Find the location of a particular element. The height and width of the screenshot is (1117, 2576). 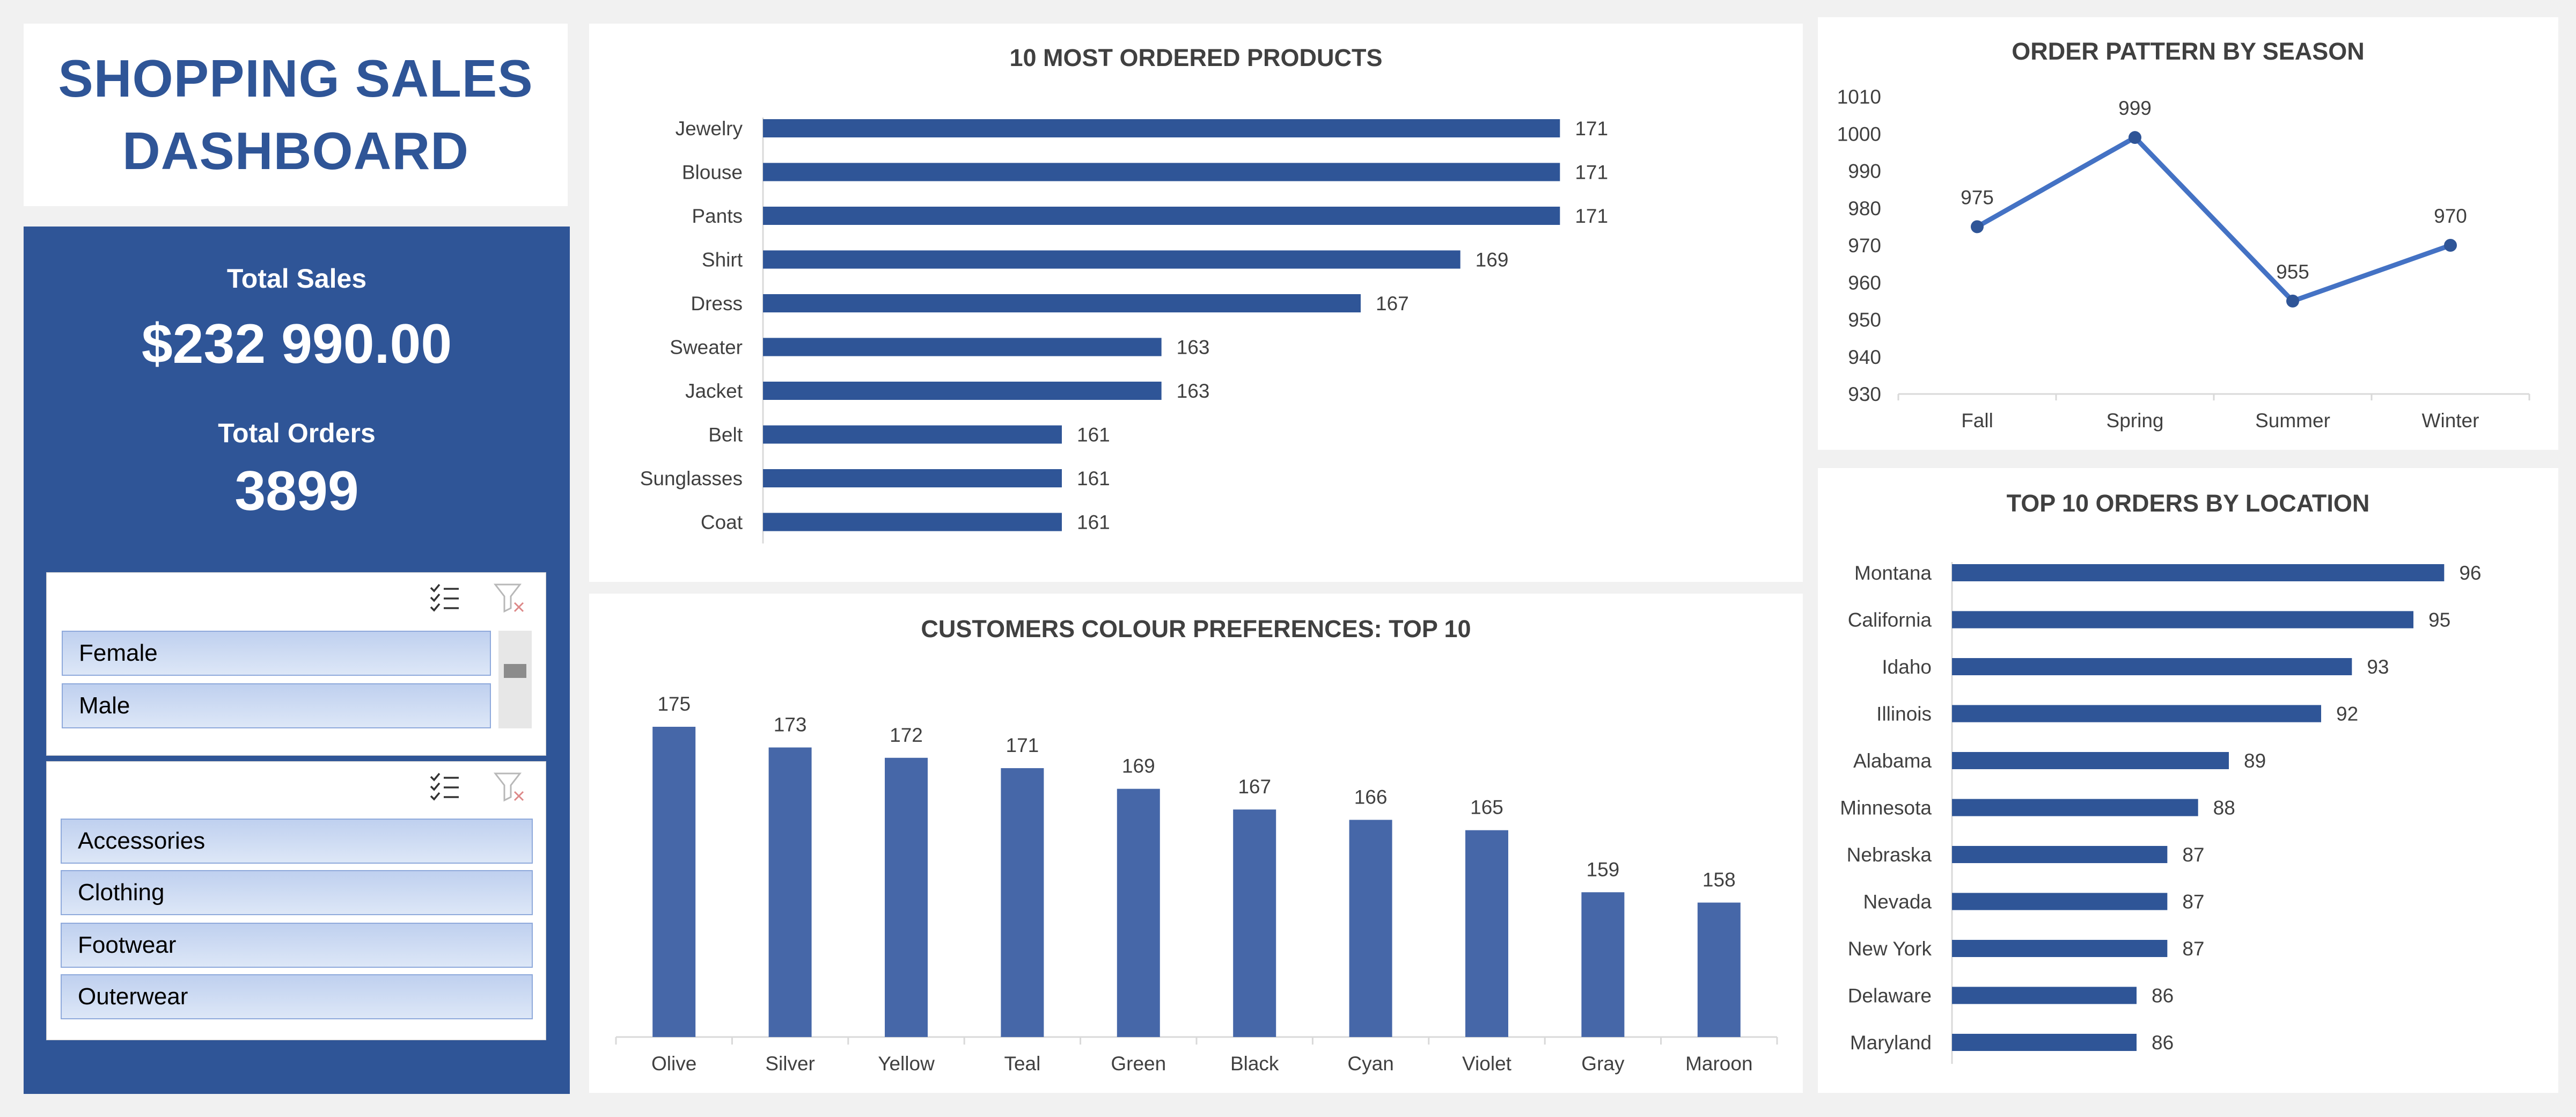

y-tick-label: 940 is located at coordinates (1864, 357).